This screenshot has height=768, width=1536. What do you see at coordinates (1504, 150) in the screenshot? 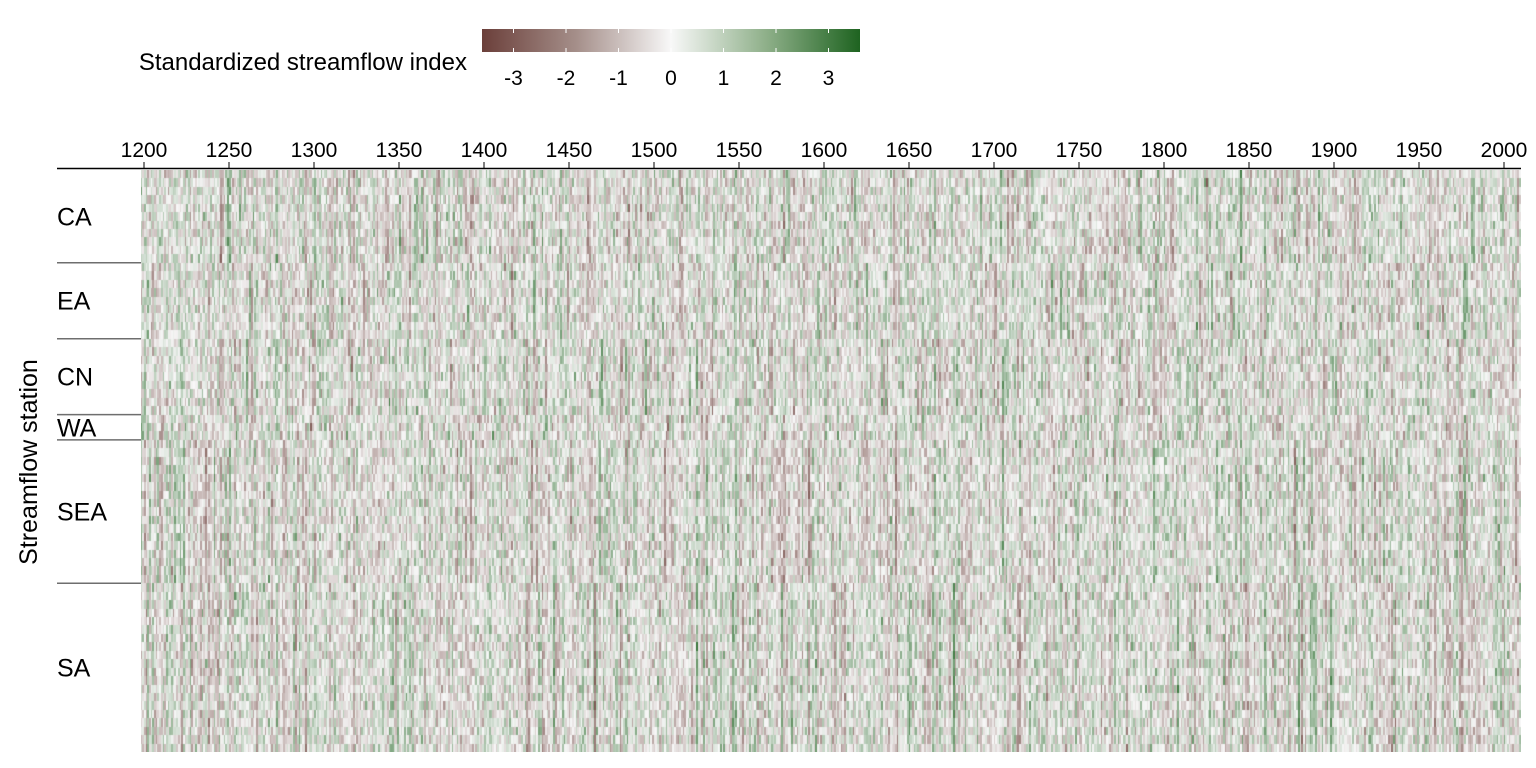
I see `x-tick-label: 2000` at bounding box center [1504, 150].